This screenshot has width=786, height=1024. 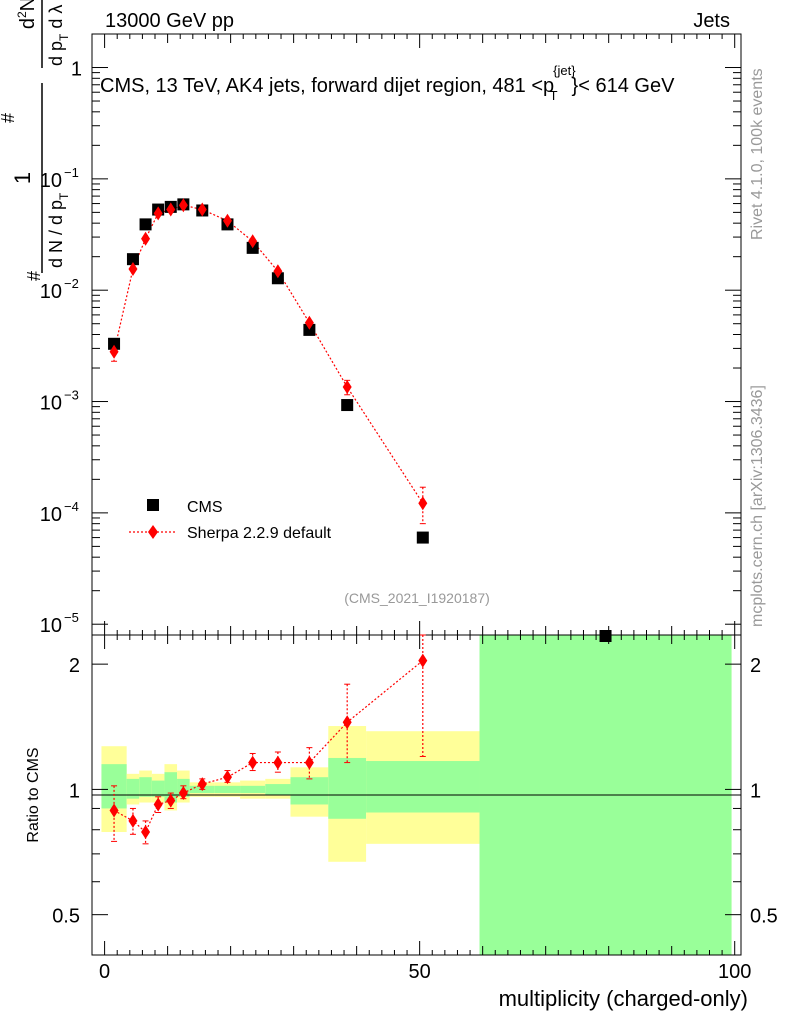 What do you see at coordinates (153, 505) in the screenshot?
I see `legend-cms-marker` at bounding box center [153, 505].